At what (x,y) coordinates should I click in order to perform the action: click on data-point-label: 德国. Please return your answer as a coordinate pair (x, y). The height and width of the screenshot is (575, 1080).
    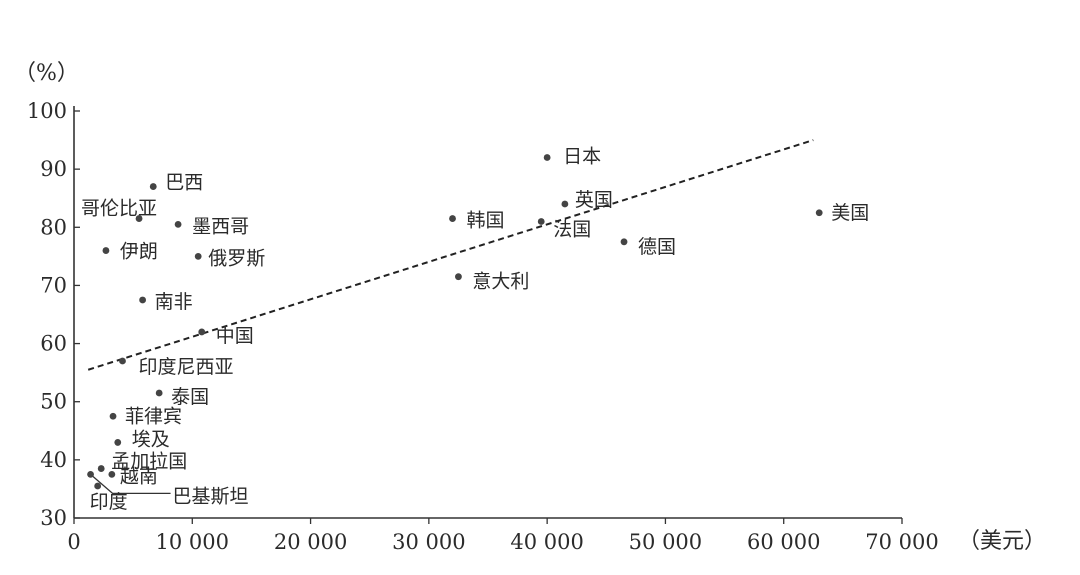
    Looking at the image, I should click on (657, 247).